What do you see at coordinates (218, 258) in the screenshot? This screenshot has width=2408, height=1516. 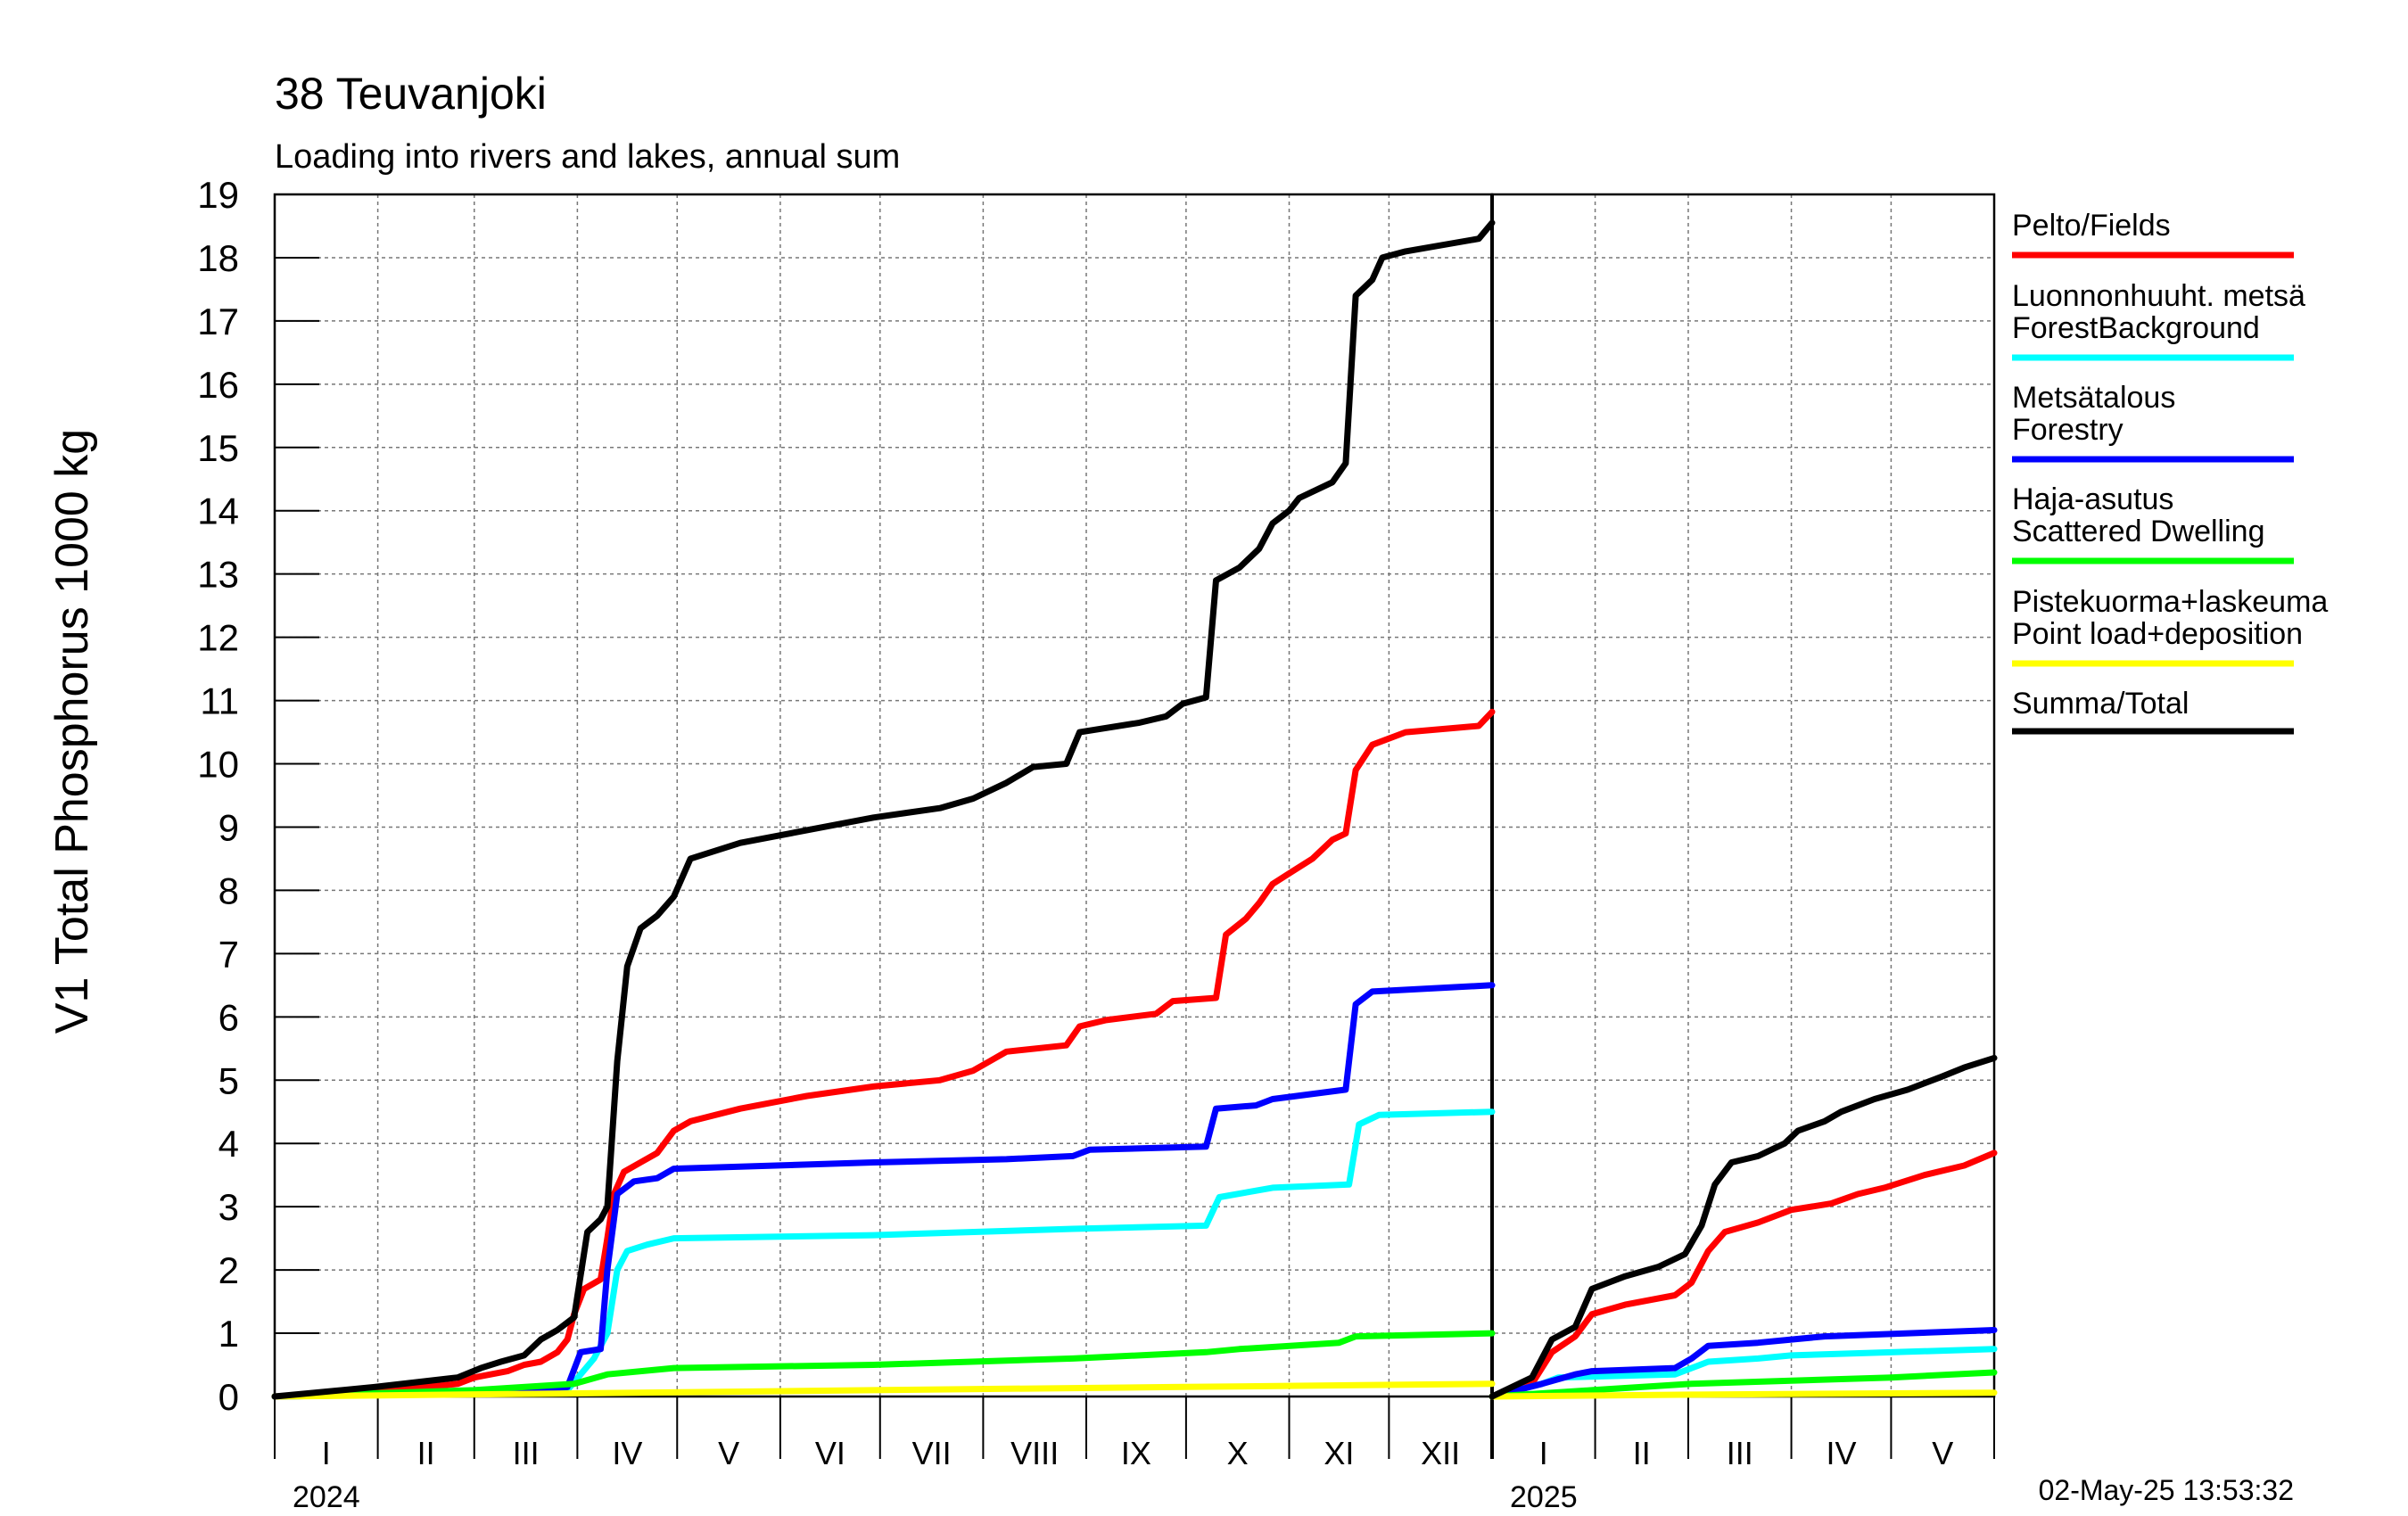 I see `y-tick-label: 18` at bounding box center [218, 258].